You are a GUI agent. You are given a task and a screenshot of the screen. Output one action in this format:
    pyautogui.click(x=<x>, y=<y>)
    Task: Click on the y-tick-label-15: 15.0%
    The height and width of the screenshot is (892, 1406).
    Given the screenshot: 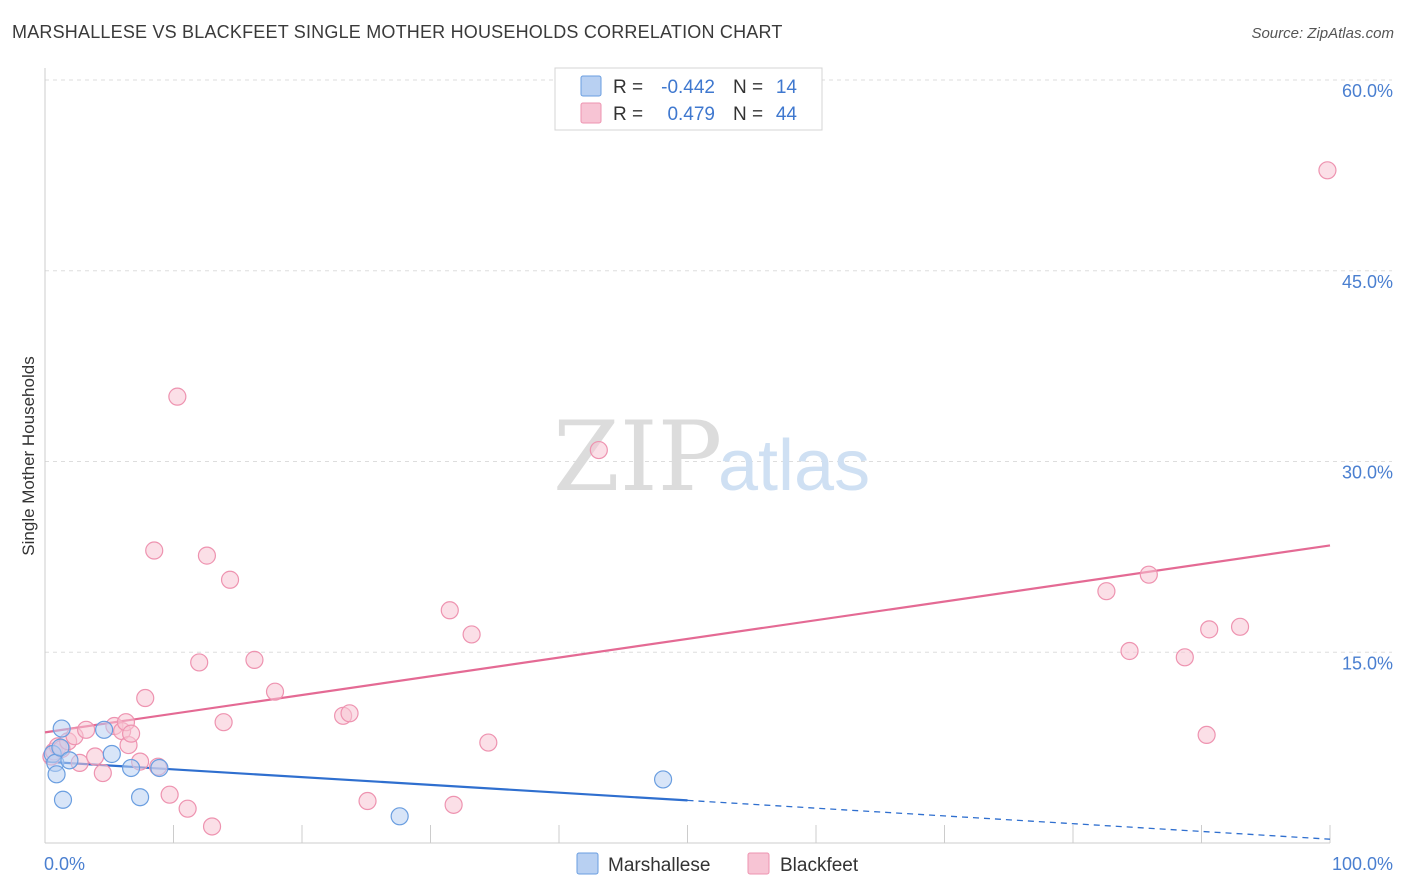 What is the action you would take?
    pyautogui.click(x=1367, y=663)
    